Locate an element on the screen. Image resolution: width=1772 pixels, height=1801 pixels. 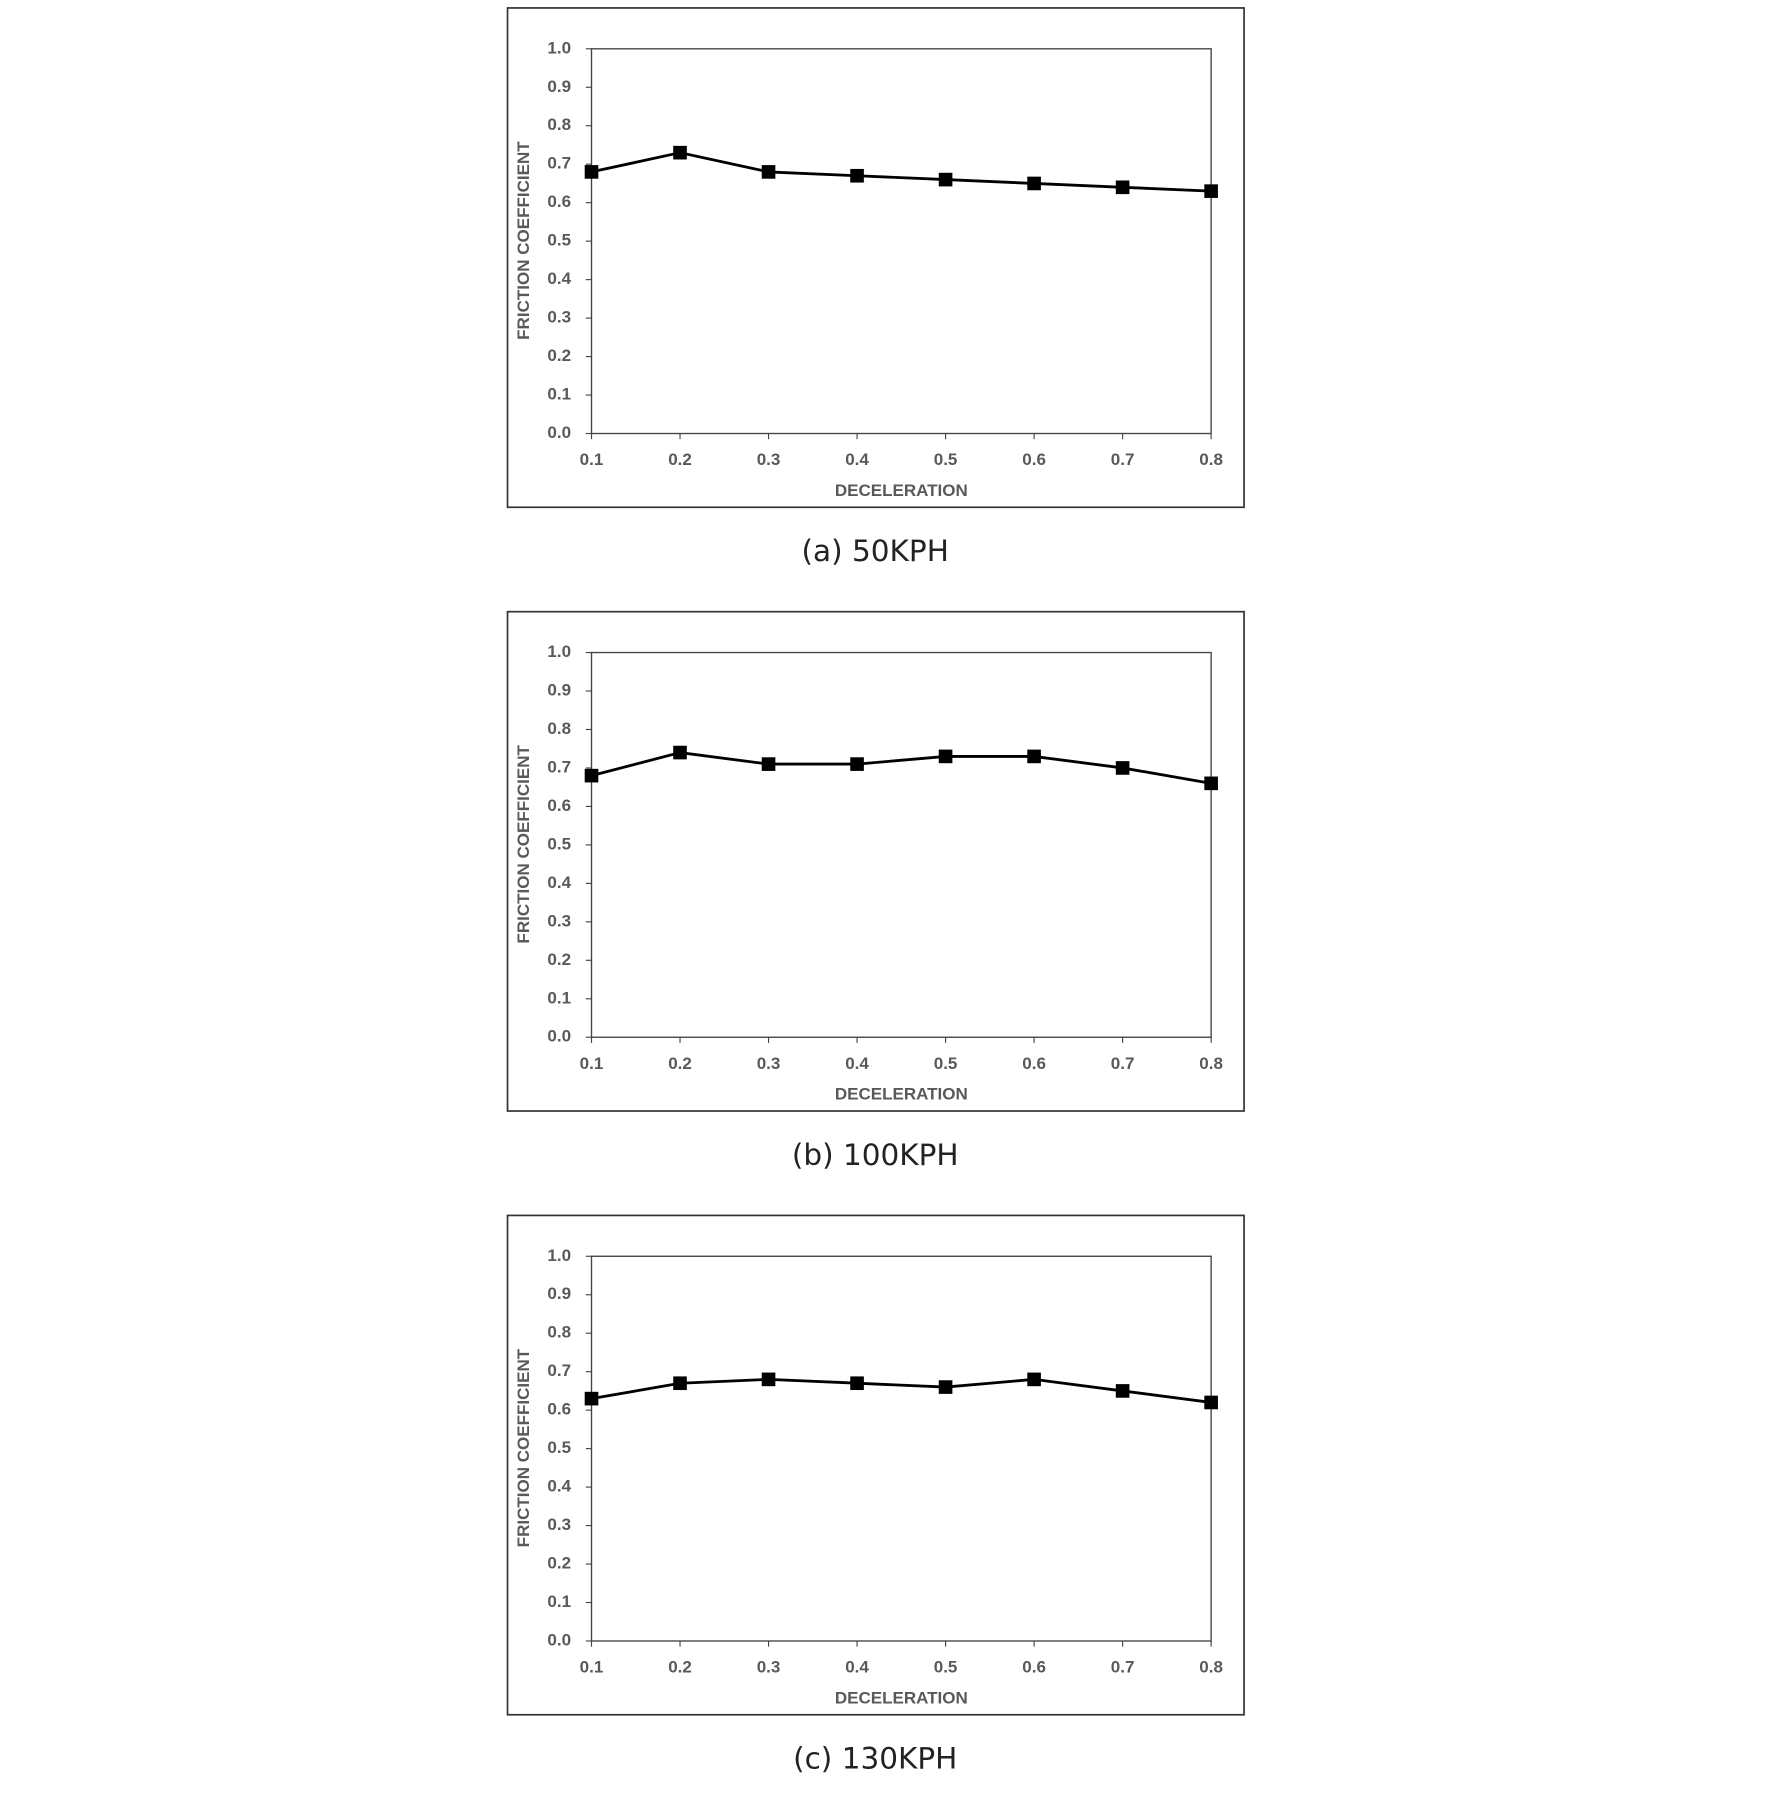
caption: (b) 100KPH is located at coordinates (875, 1155).